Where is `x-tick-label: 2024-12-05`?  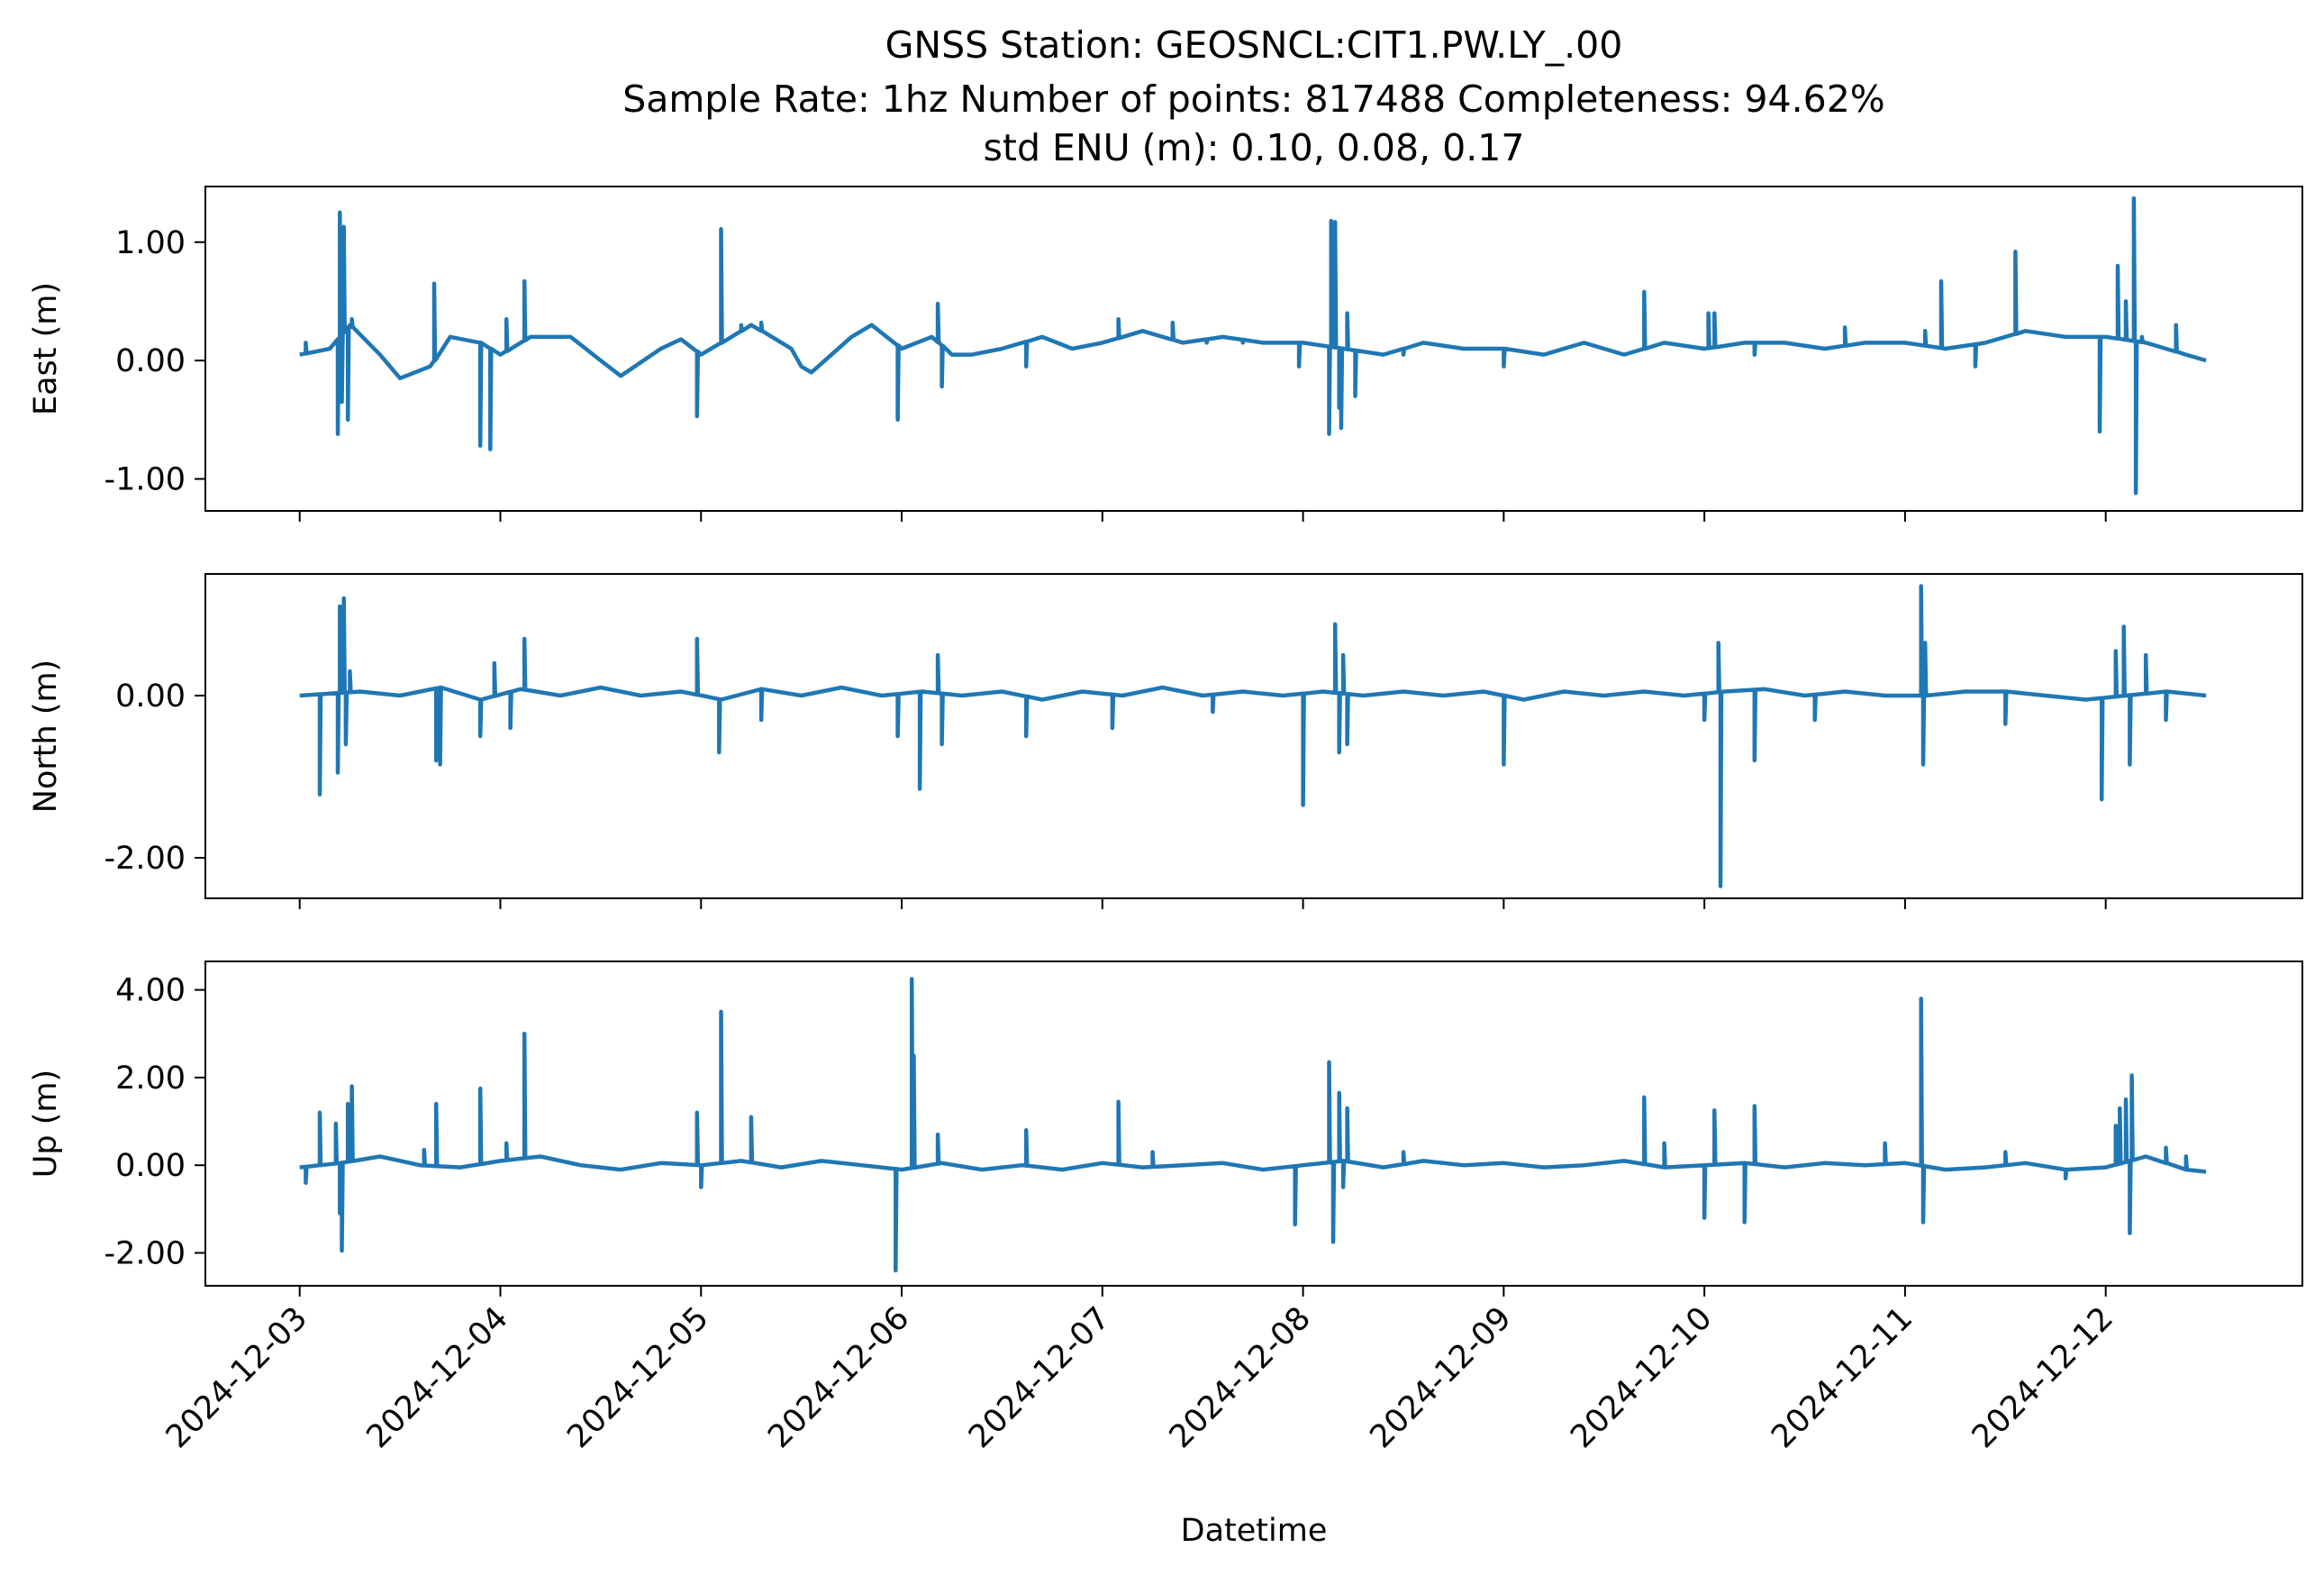
x-tick-label: 2024-12-05 is located at coordinates (639, 1377).